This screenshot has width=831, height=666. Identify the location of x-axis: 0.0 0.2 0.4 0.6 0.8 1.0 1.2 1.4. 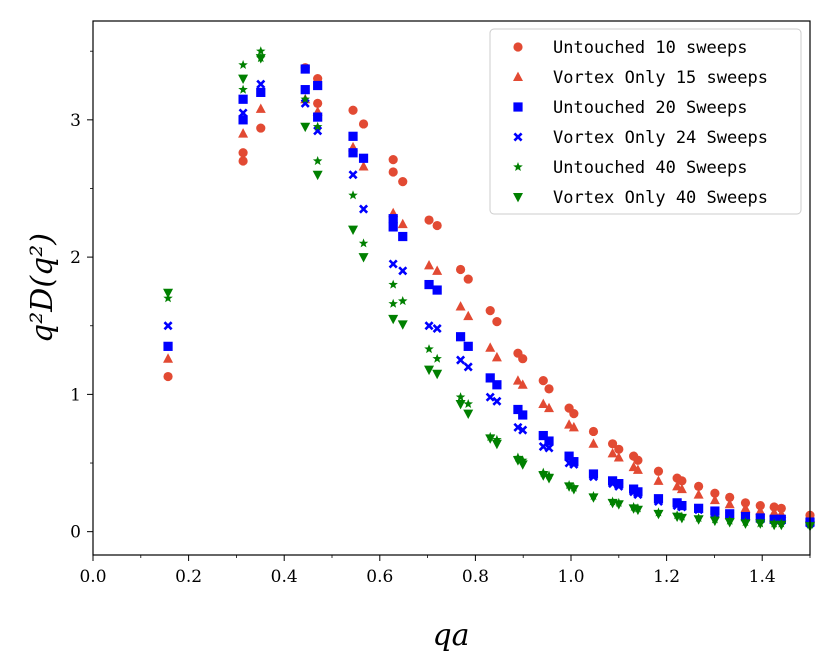
(445, 571).